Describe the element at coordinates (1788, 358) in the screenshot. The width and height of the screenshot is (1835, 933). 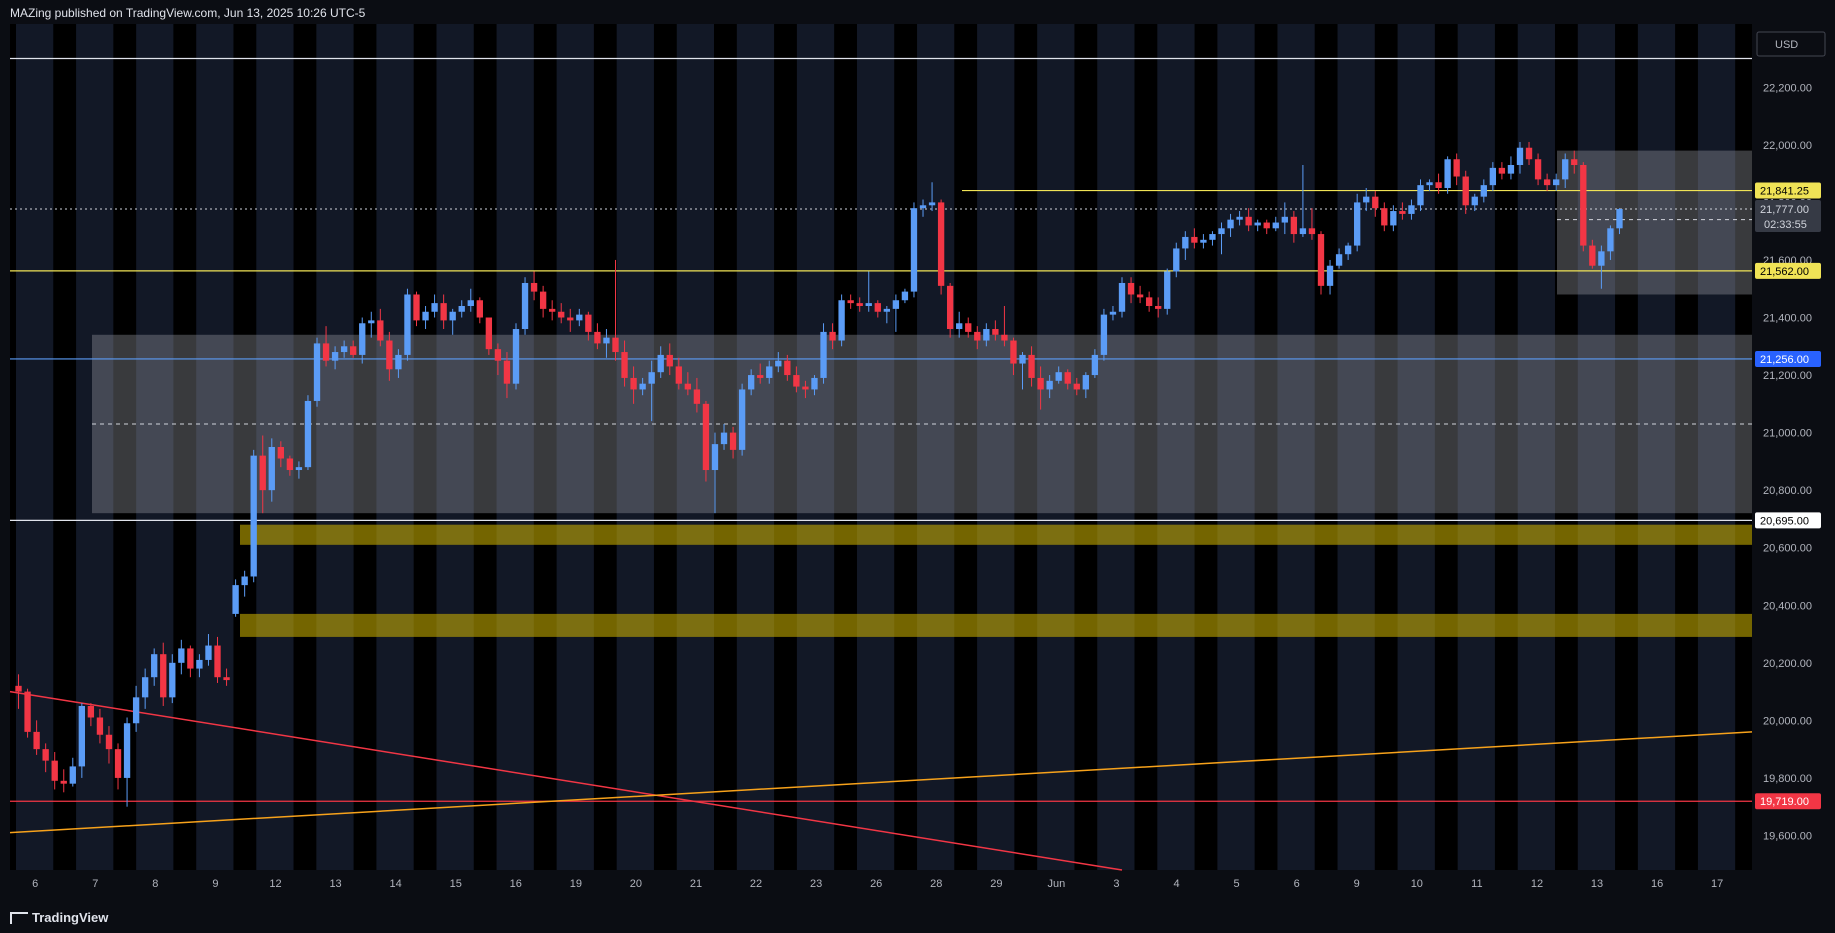
I see `price-tag-bg` at that location.